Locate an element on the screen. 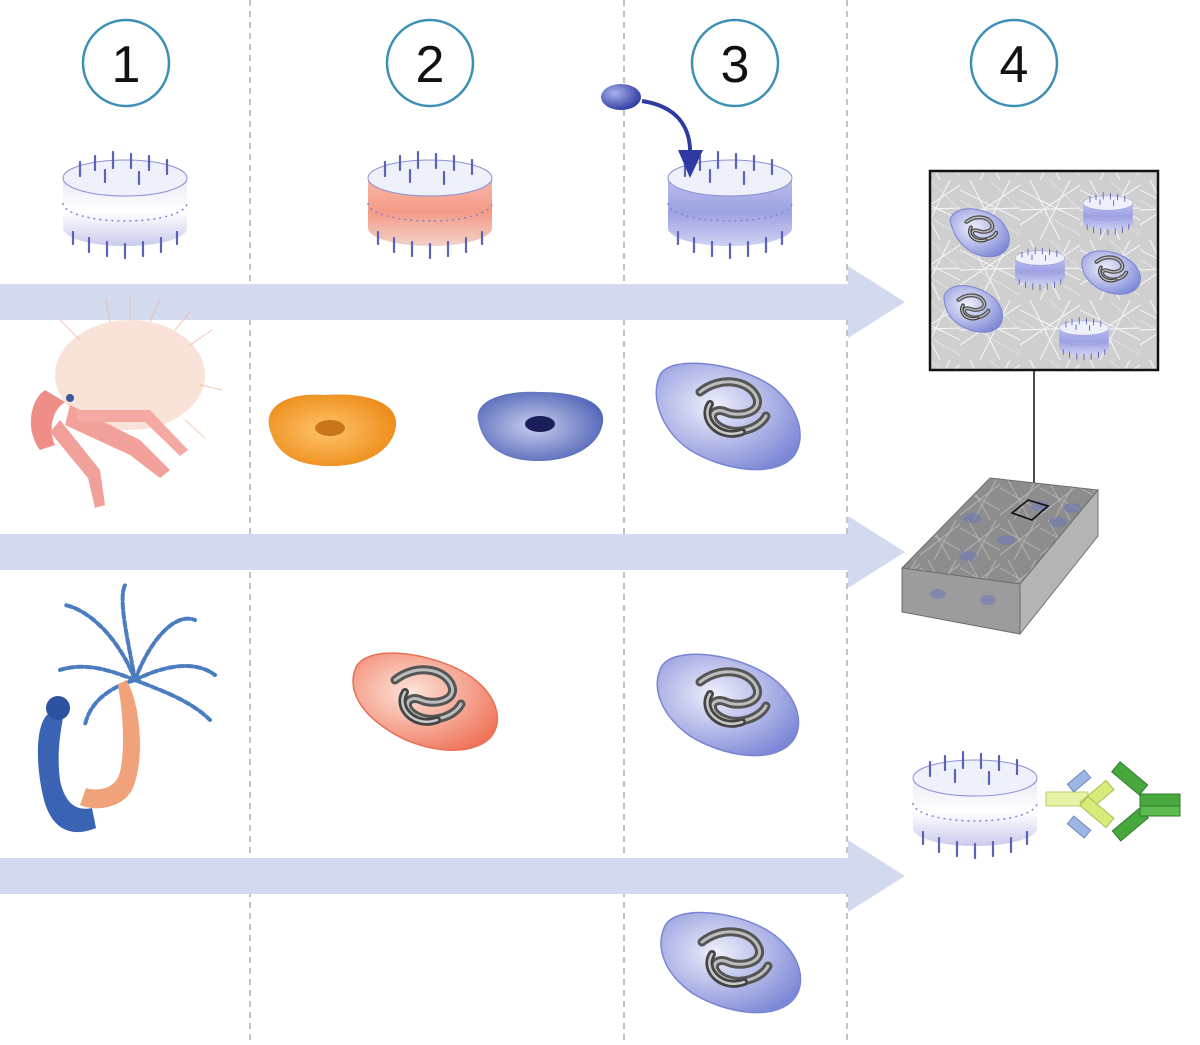 The image size is (1200, 1045). antibody-icon is located at coordinates (1113, 801).